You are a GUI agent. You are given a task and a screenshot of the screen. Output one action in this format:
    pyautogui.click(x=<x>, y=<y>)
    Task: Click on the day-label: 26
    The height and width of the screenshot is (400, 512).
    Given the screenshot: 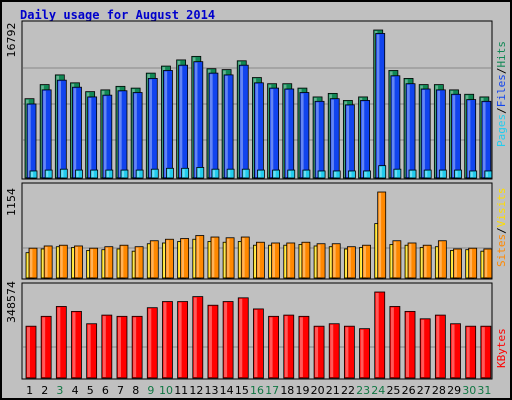 What is the action you would take?
    pyautogui.click(x=409, y=390)
    